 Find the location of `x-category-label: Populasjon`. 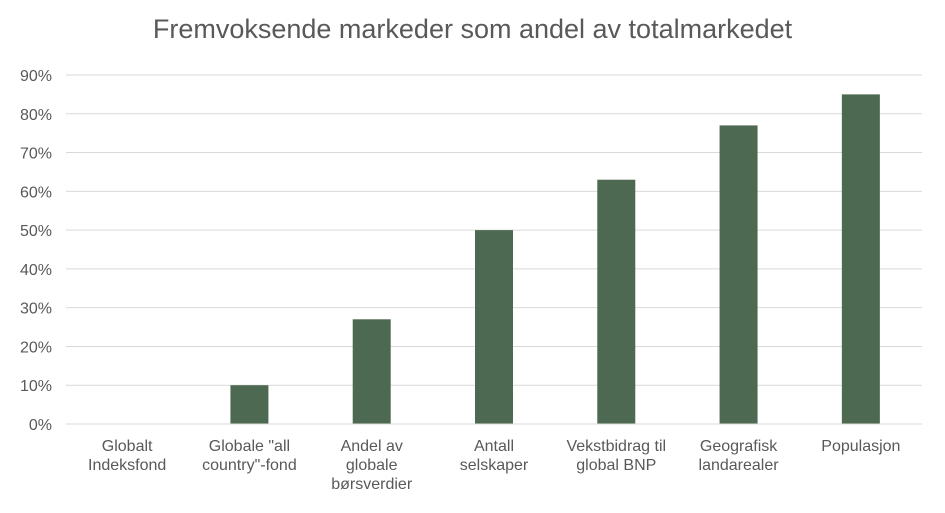

x-category-label: Populasjon is located at coordinates (860, 446).